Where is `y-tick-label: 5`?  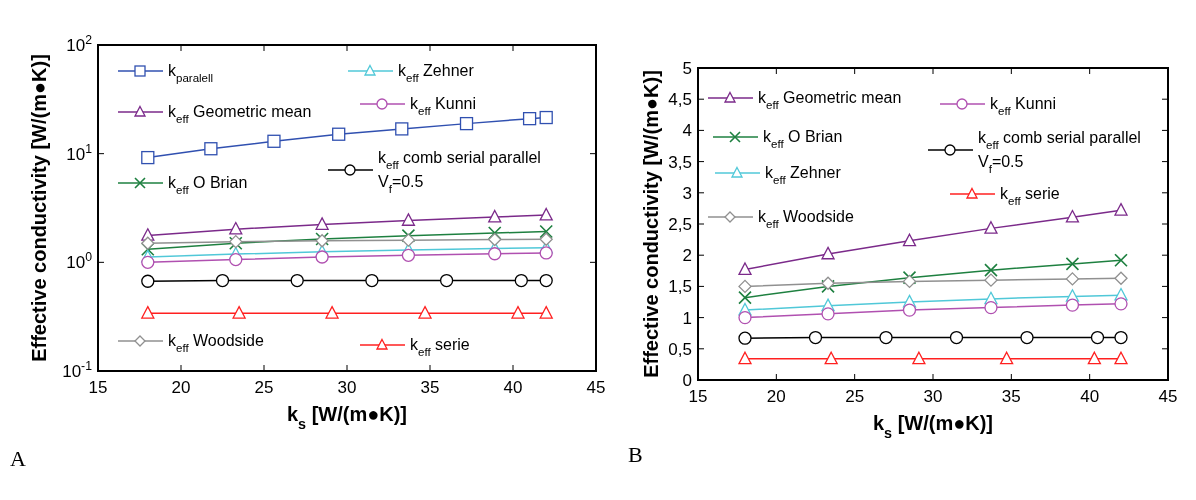 y-tick-label: 5 is located at coordinates (687, 68).